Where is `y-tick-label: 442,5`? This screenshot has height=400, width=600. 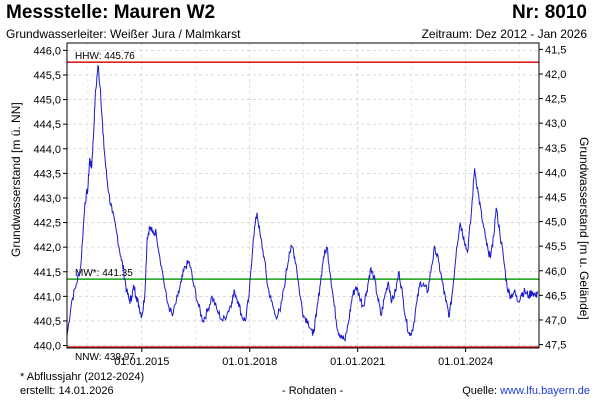
y-tick-label: 442,5 is located at coordinates (47, 224).